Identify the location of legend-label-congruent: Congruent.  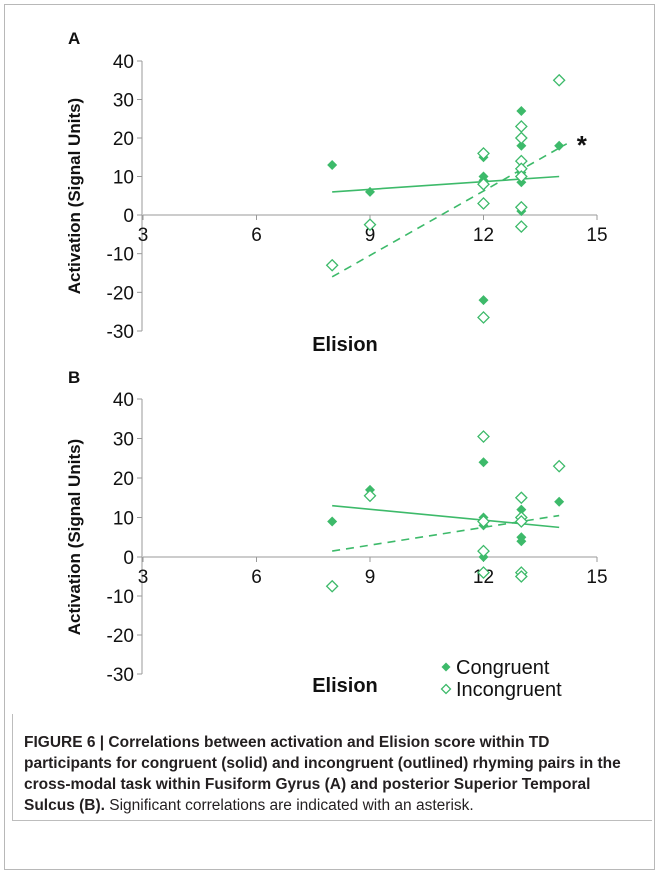
(503, 668).